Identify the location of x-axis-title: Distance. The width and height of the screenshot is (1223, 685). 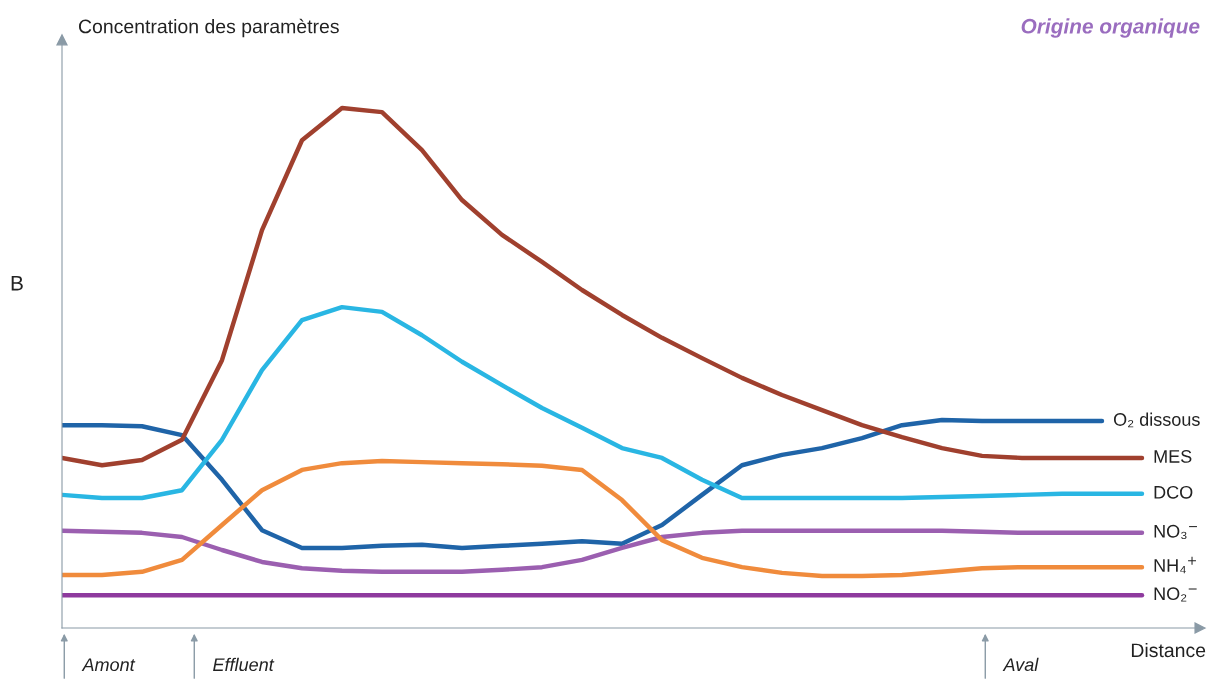
(1168, 650).